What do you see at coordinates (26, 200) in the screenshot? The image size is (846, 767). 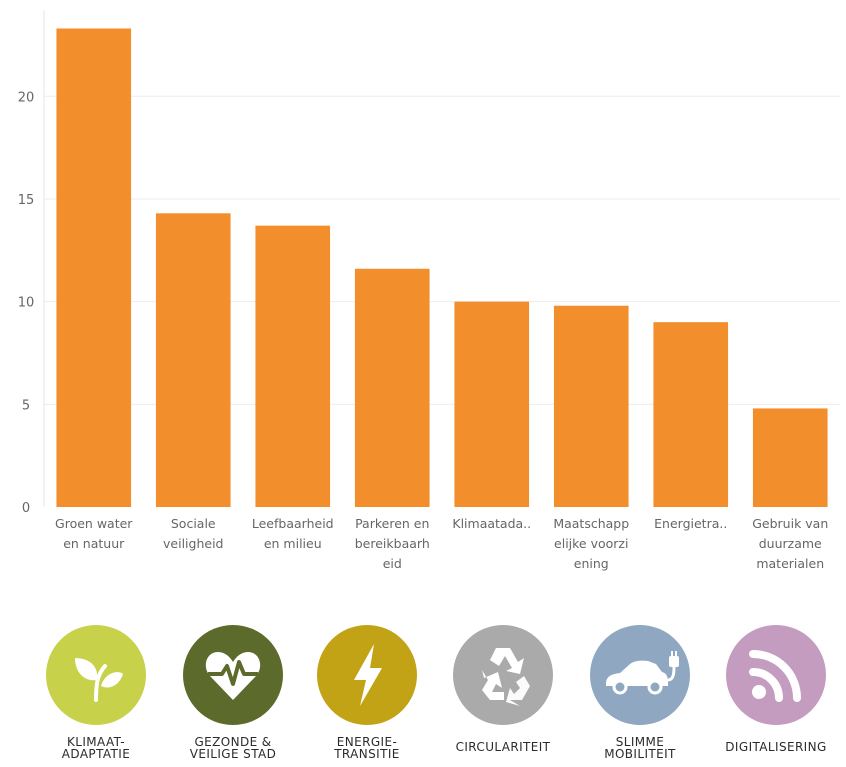 I see `y-tick-label: 15` at bounding box center [26, 200].